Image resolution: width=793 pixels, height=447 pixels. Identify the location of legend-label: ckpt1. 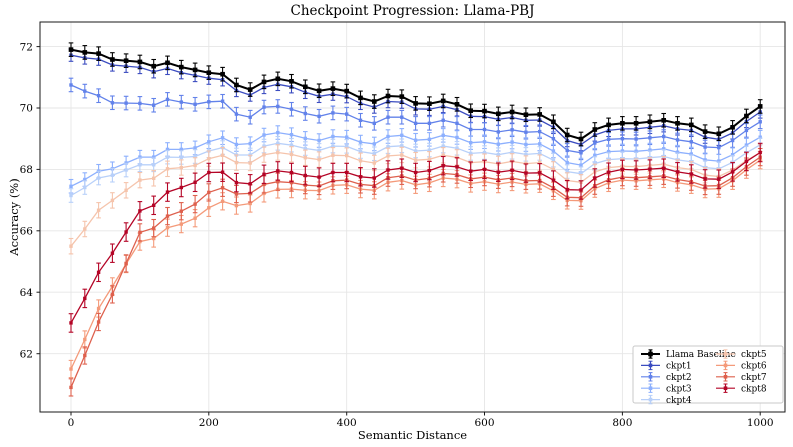
(679, 367).